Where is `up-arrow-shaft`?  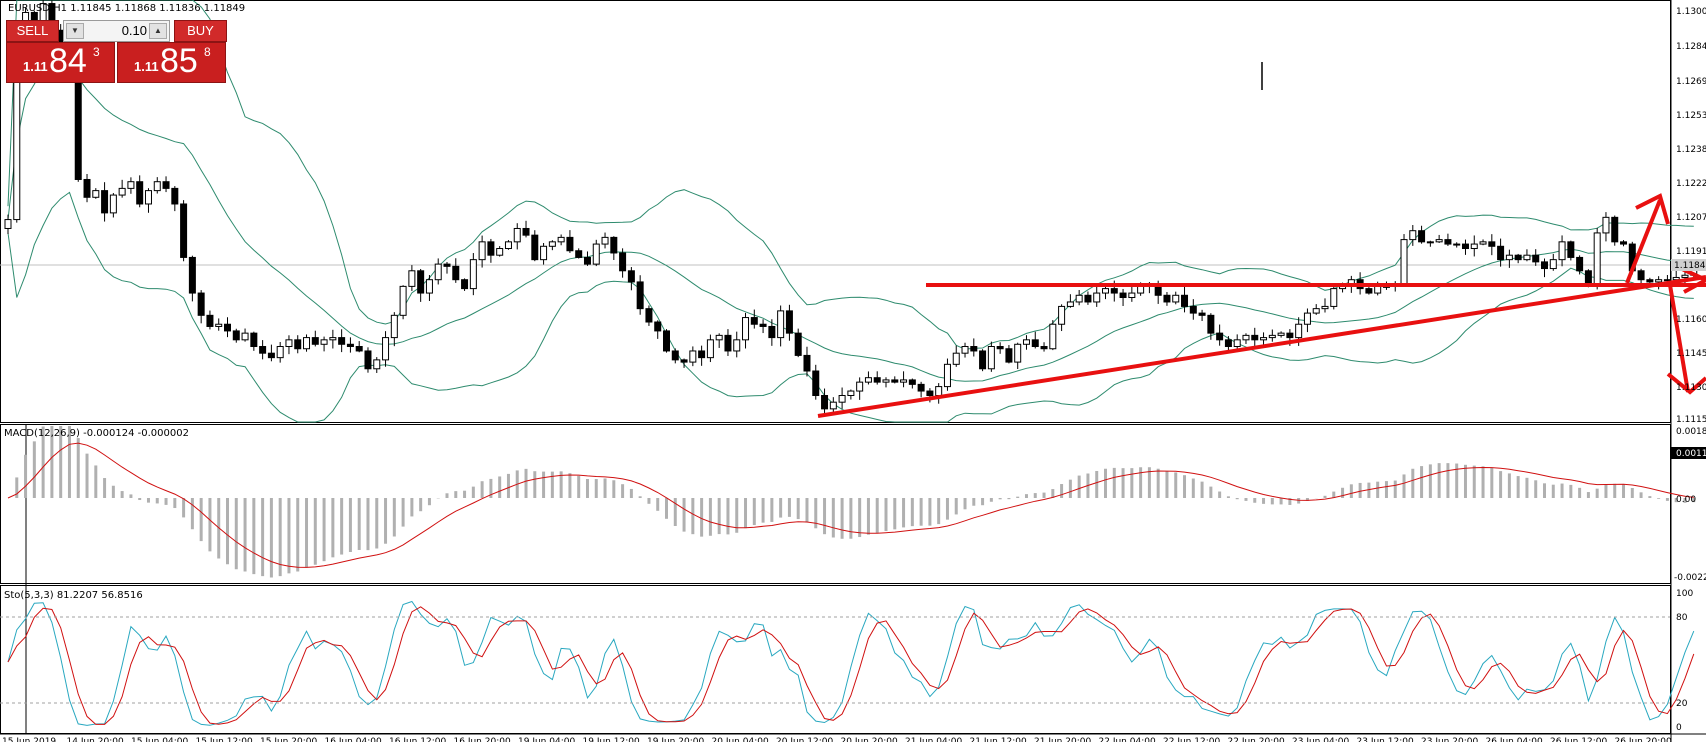 up-arrow-shaft is located at coordinates (1643, 241).